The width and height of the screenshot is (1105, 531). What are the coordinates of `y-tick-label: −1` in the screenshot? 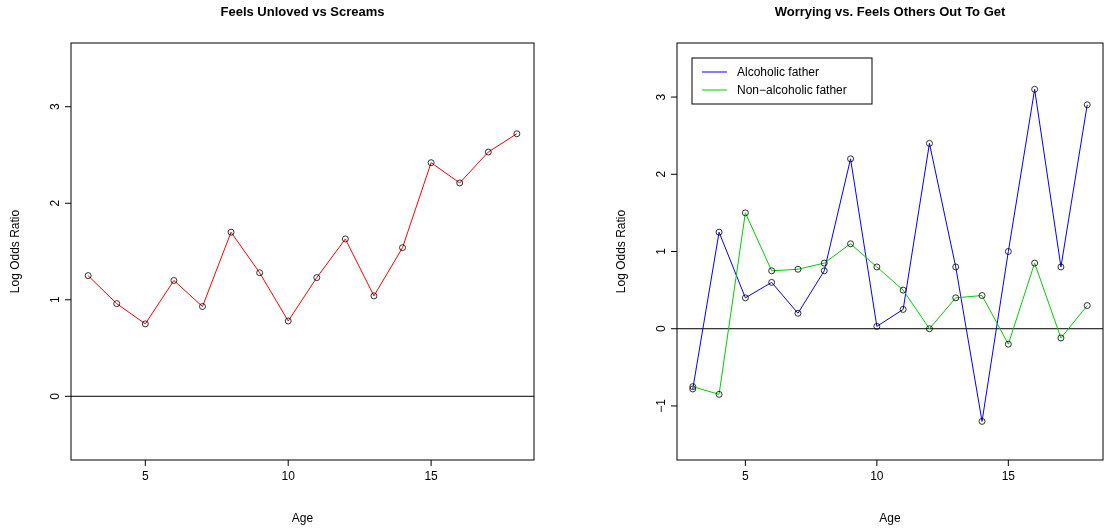 It's located at (661, 405).